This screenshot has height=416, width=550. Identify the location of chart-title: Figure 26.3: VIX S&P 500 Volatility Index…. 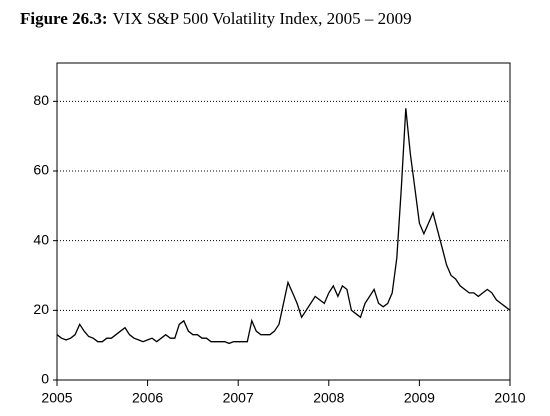
(216, 18).